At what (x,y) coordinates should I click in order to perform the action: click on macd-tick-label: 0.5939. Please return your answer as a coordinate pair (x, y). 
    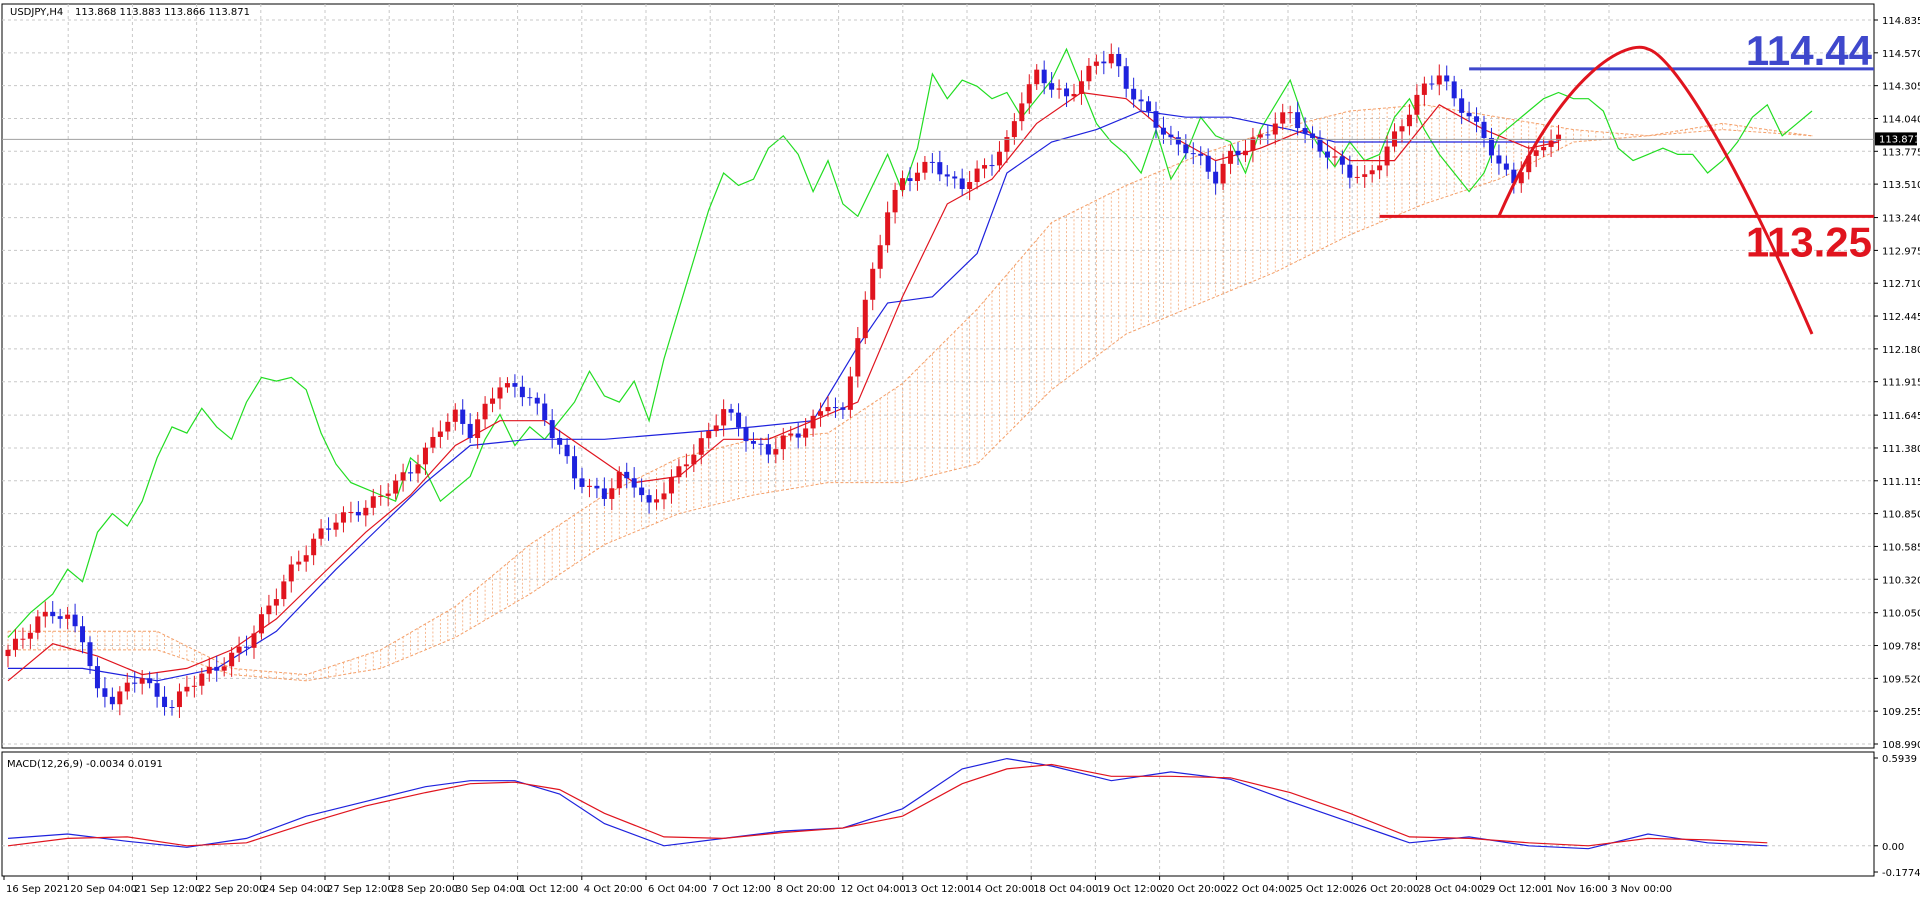
    Looking at the image, I should click on (1899, 759).